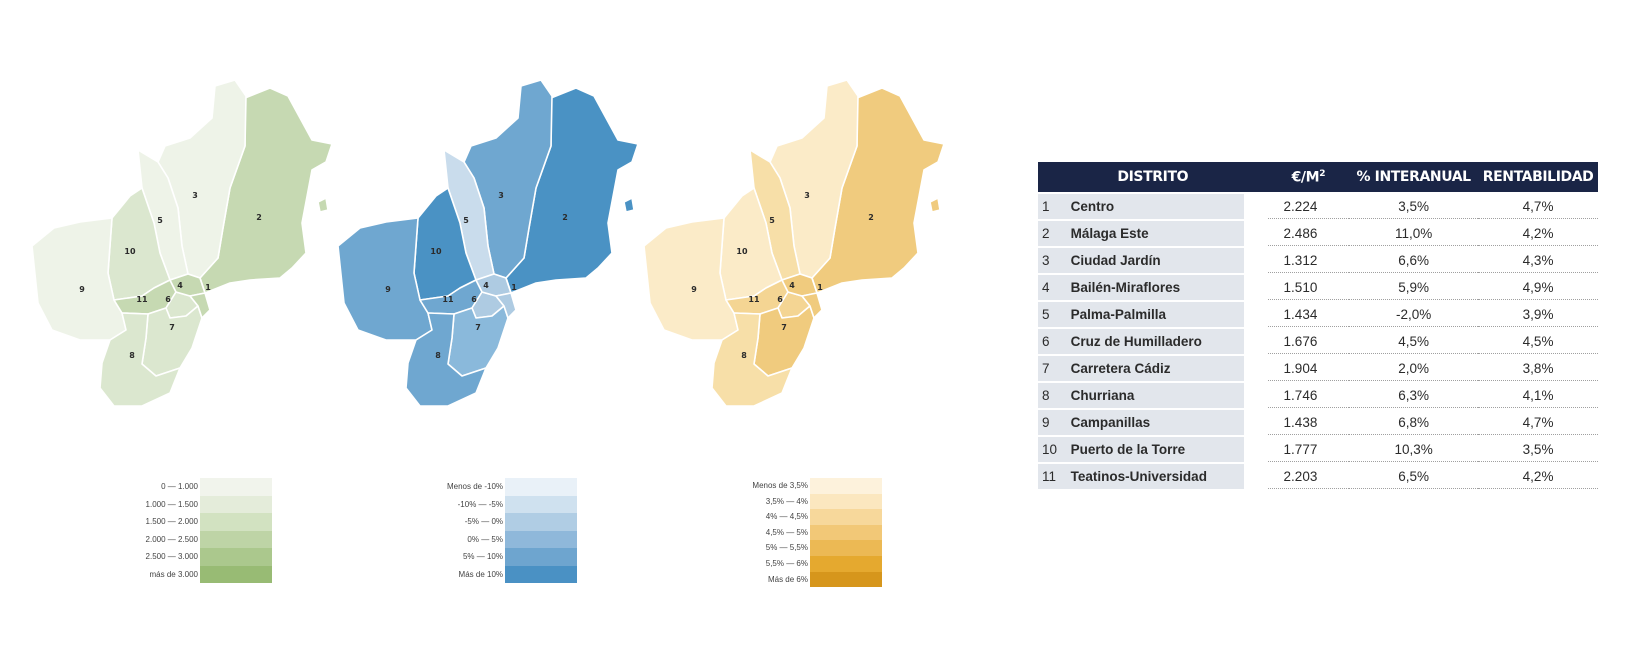 The image size is (1635, 662). Describe the element at coordinates (1414, 233) in the screenshot. I see `district-interanual: 11,0%` at that location.